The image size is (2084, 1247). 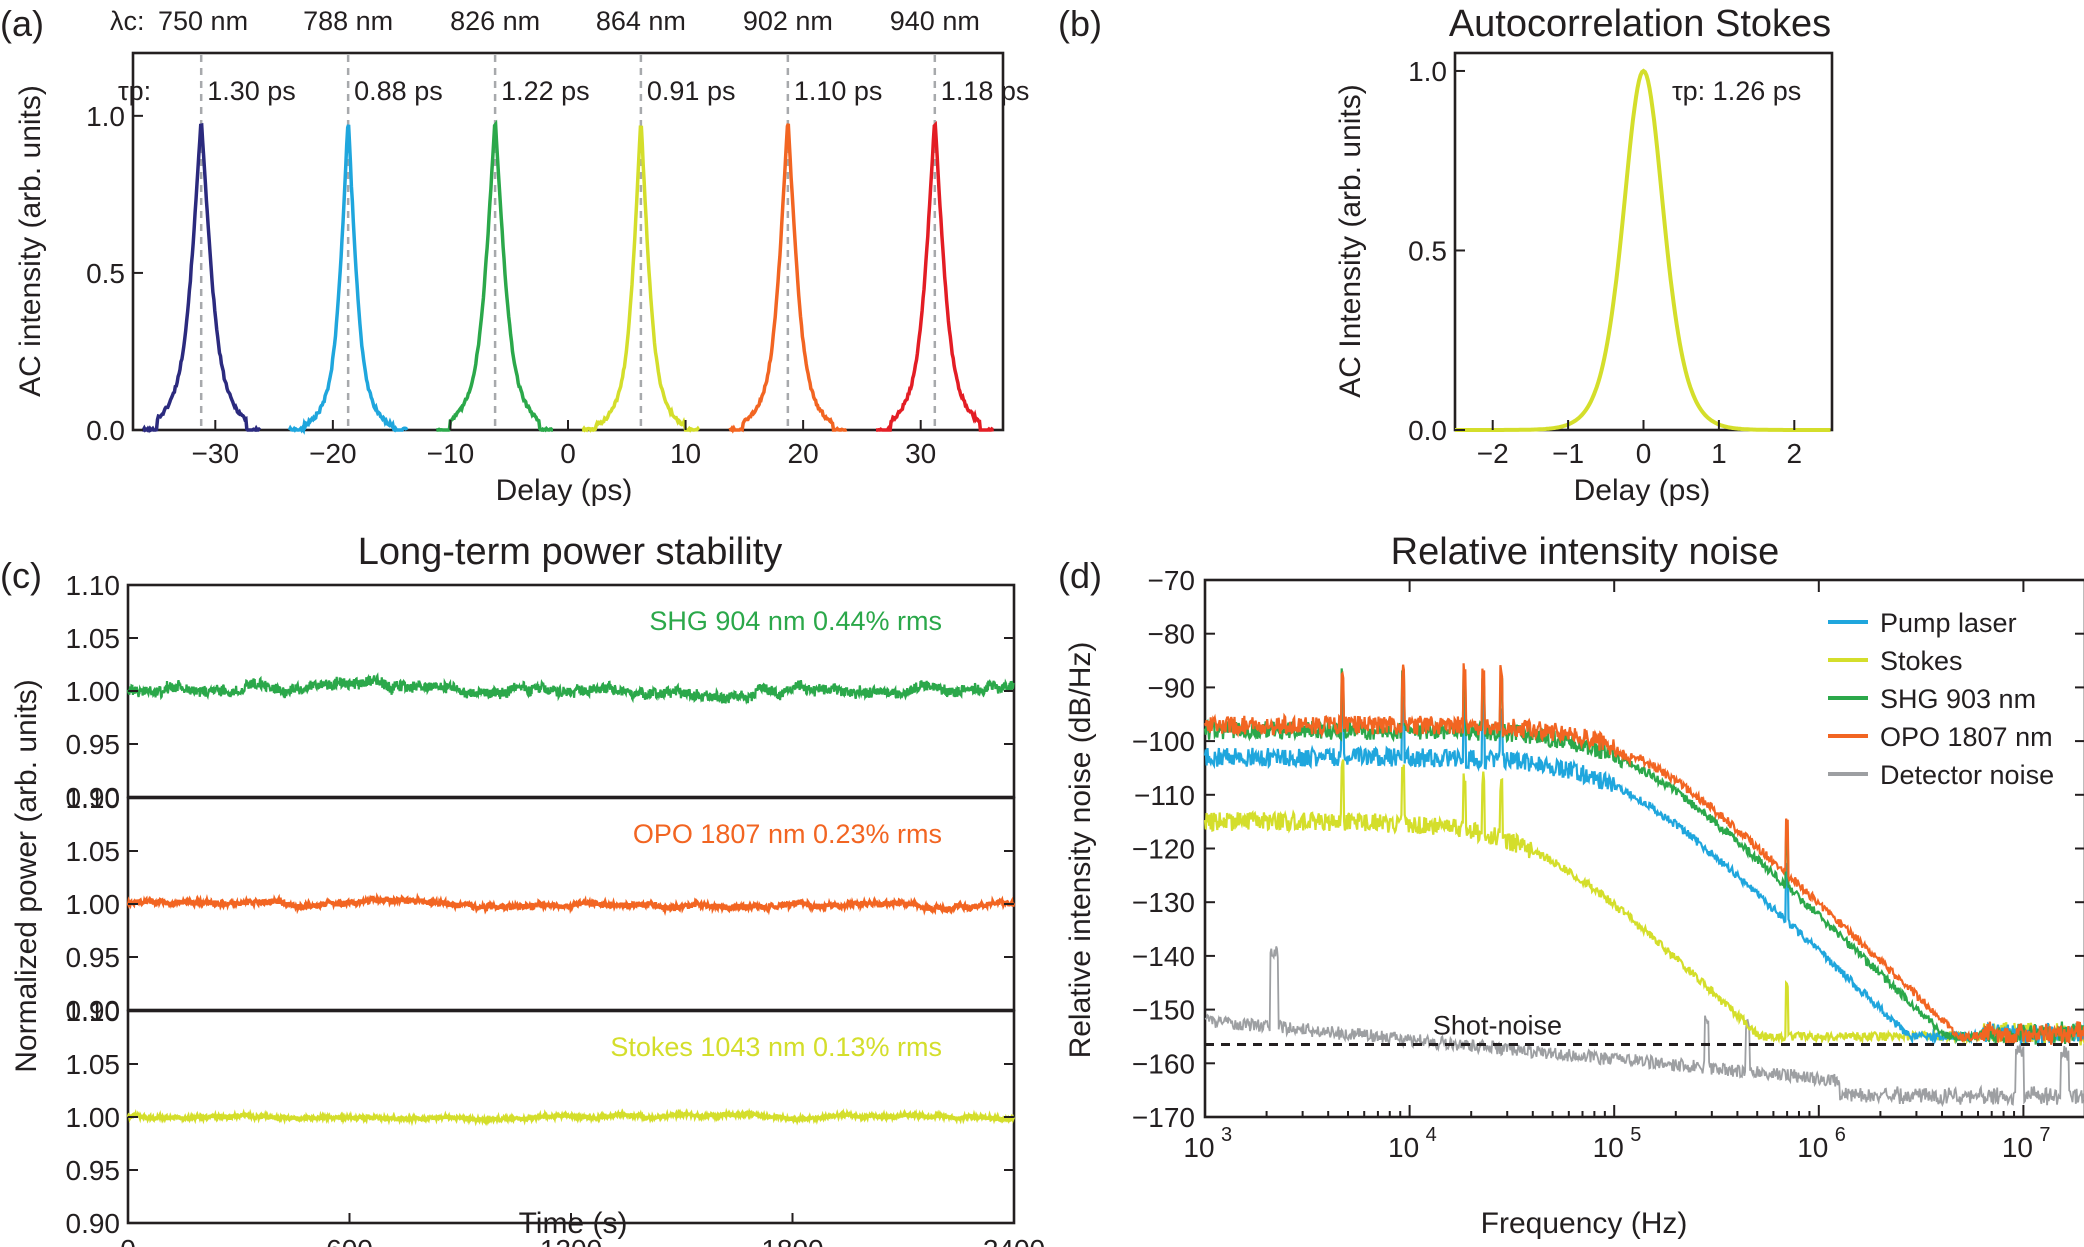 I want to click on x-tick-exponent: 7, so click(x=2044, y=1135).